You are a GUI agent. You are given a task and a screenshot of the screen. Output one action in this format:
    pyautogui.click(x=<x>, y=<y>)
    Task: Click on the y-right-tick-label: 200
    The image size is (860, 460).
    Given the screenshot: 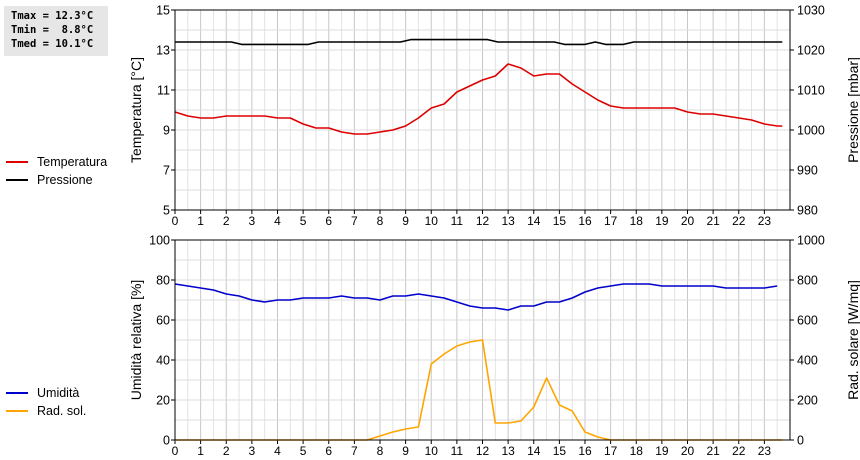 What is the action you would take?
    pyautogui.click(x=807, y=401)
    